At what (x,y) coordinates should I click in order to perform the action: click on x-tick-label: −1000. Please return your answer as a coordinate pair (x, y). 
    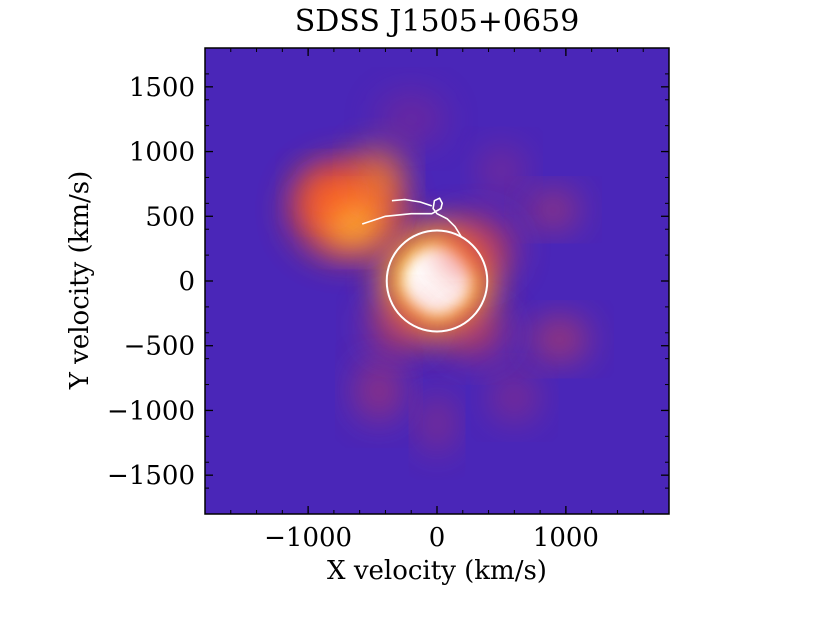
    Looking at the image, I should click on (308, 538).